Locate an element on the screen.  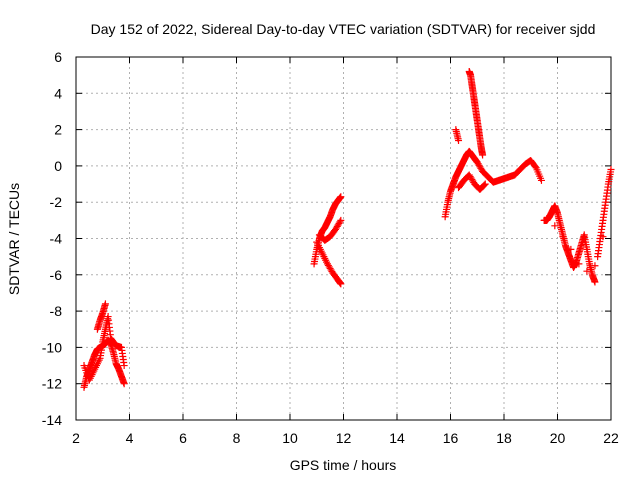
x-tick-label: 12 is located at coordinates (344, 438).